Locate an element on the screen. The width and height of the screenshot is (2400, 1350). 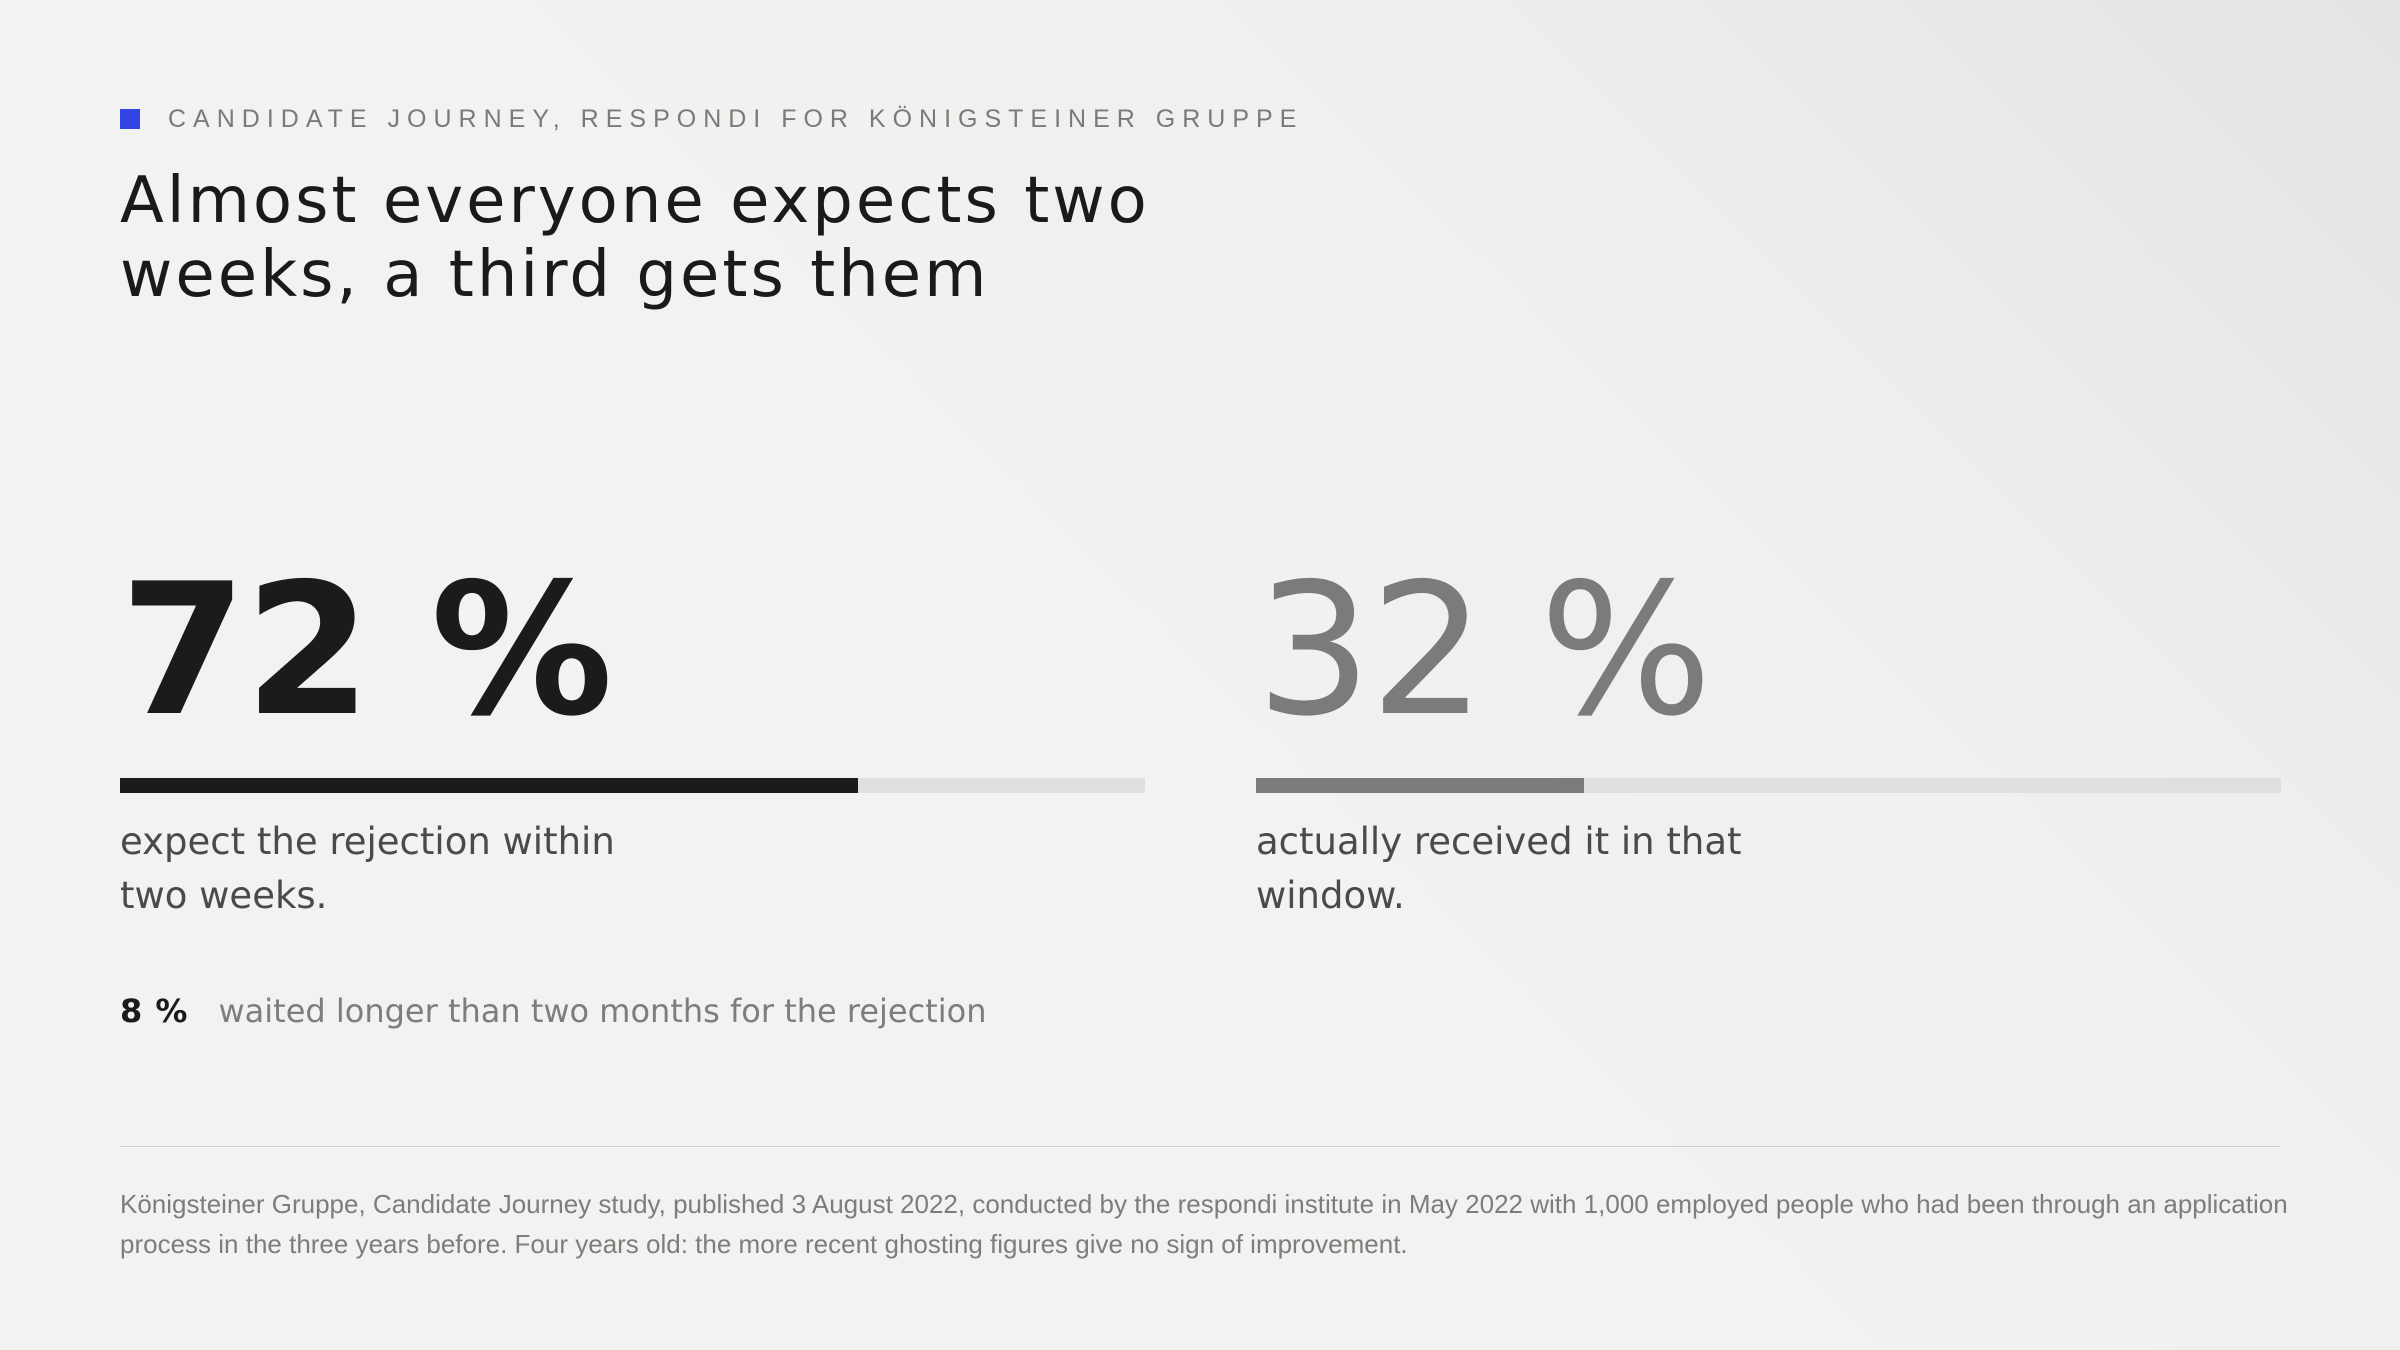
stat-received-value: 32 % is located at coordinates (1484, 650).